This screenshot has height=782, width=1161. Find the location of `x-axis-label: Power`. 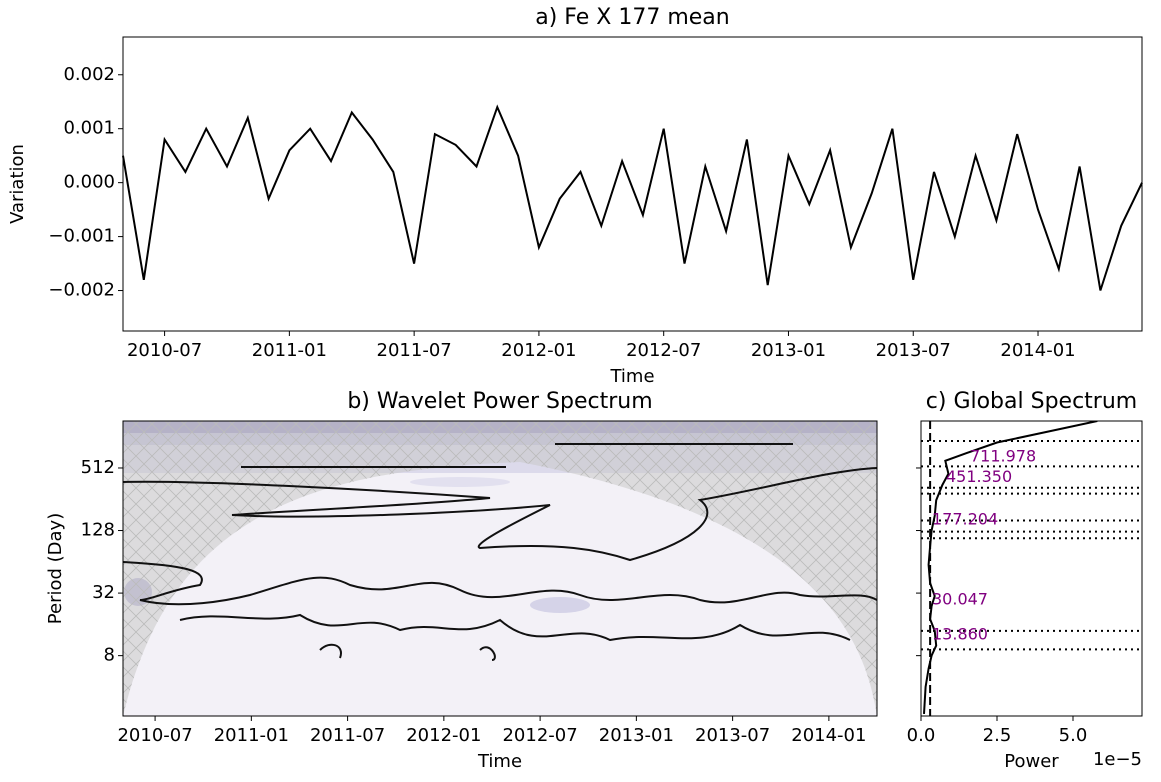

x-axis-label: Power is located at coordinates (1031, 761).